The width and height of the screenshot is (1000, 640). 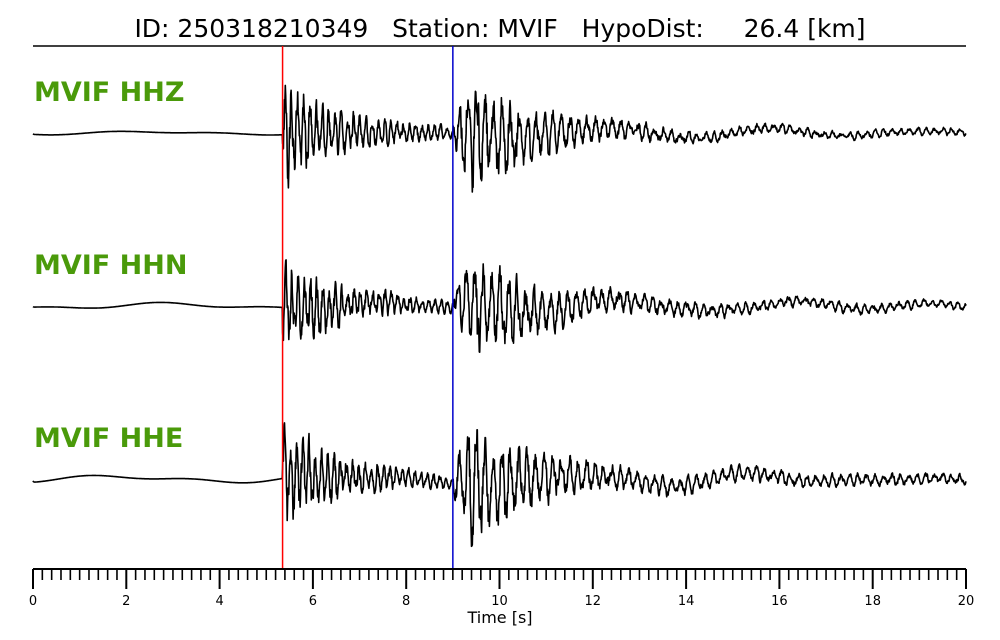 What do you see at coordinates (406, 601) in the screenshot?
I see `x-tick-label: 8` at bounding box center [406, 601].